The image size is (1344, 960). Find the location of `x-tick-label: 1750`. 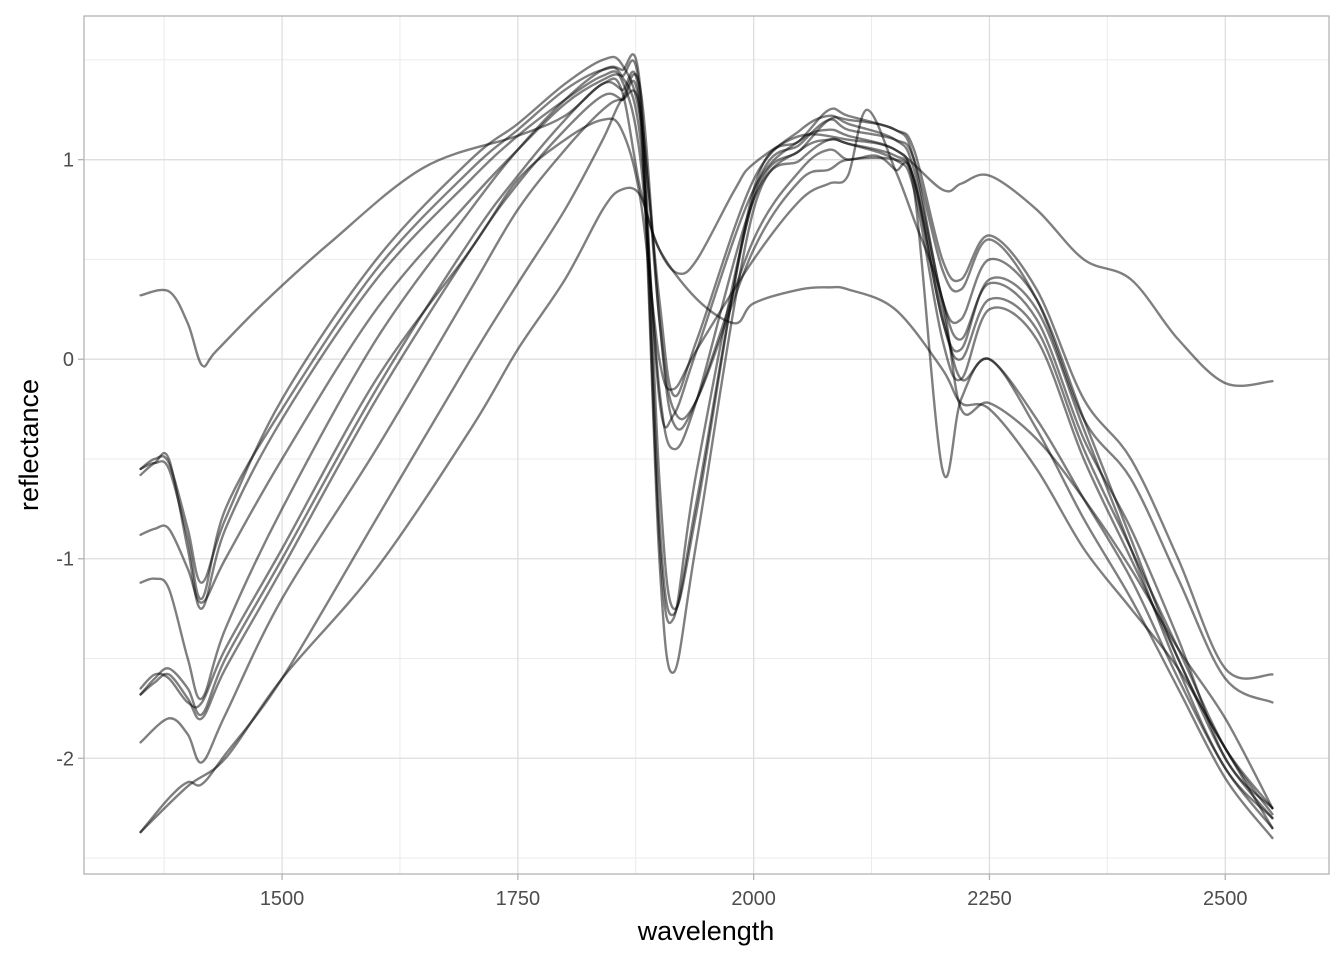

x-tick-label: 1750 is located at coordinates (518, 899).